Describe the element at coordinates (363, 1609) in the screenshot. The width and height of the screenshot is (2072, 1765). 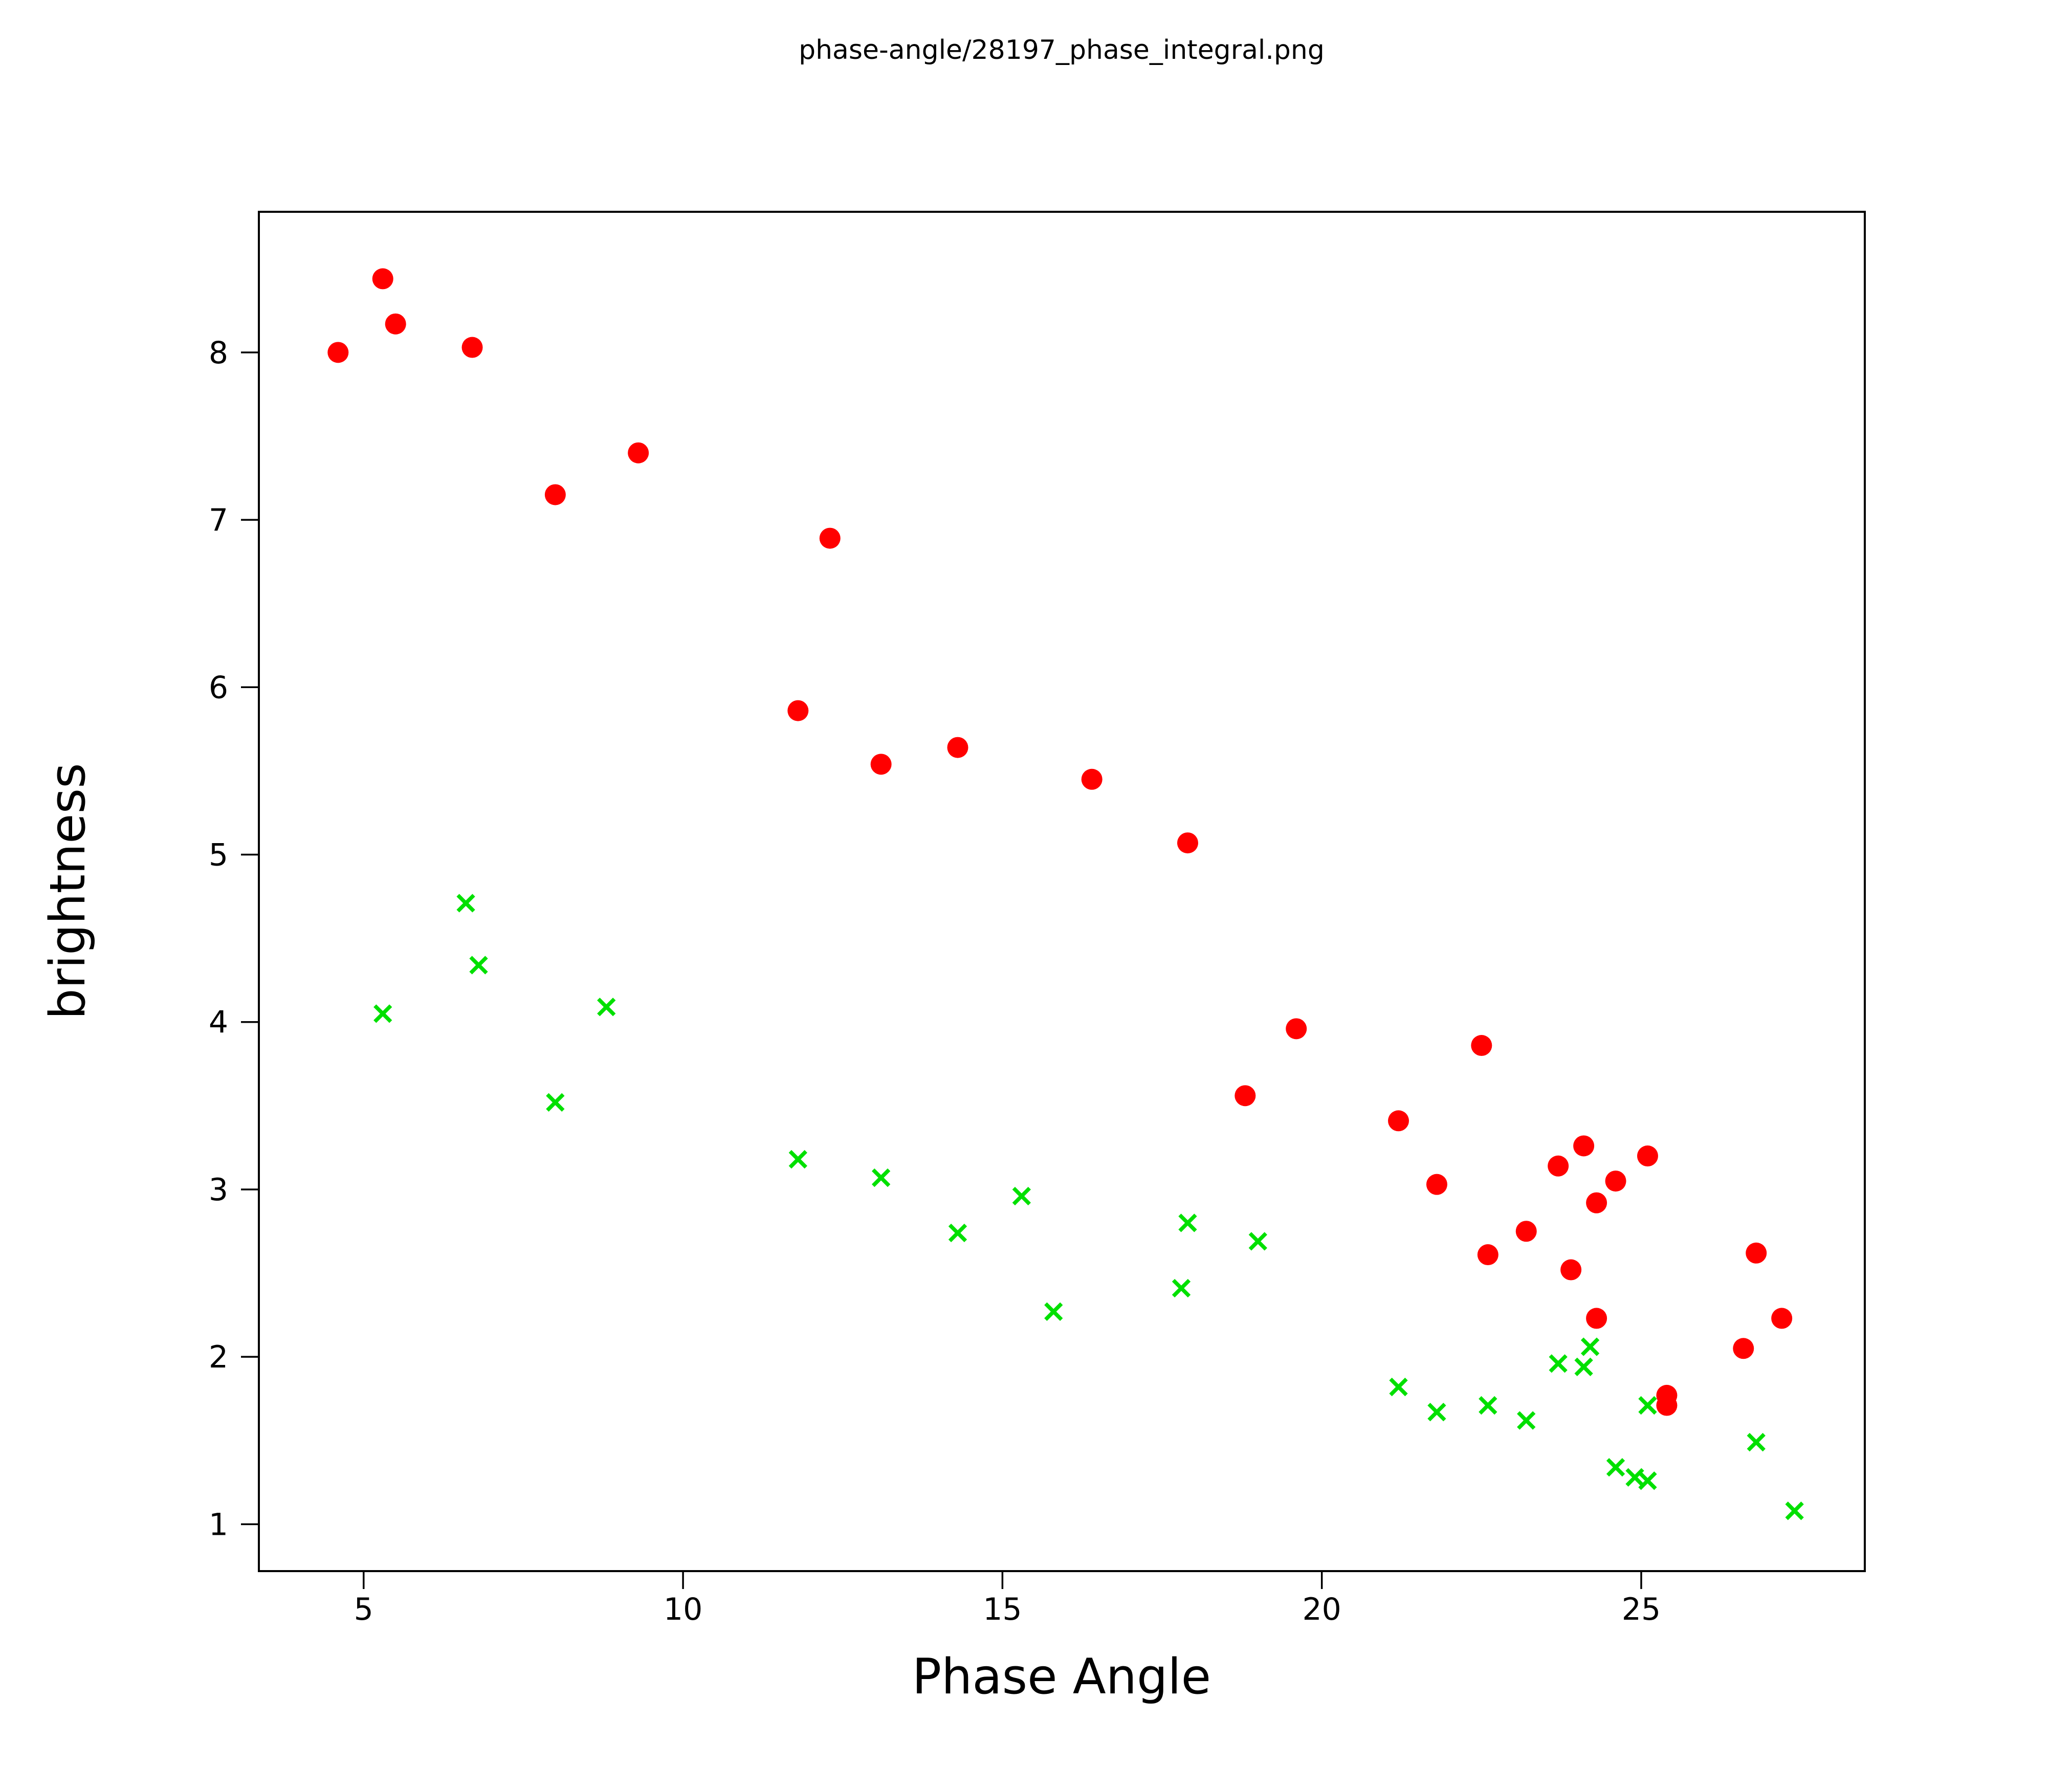
I see `x-tick-label: 5` at that location.